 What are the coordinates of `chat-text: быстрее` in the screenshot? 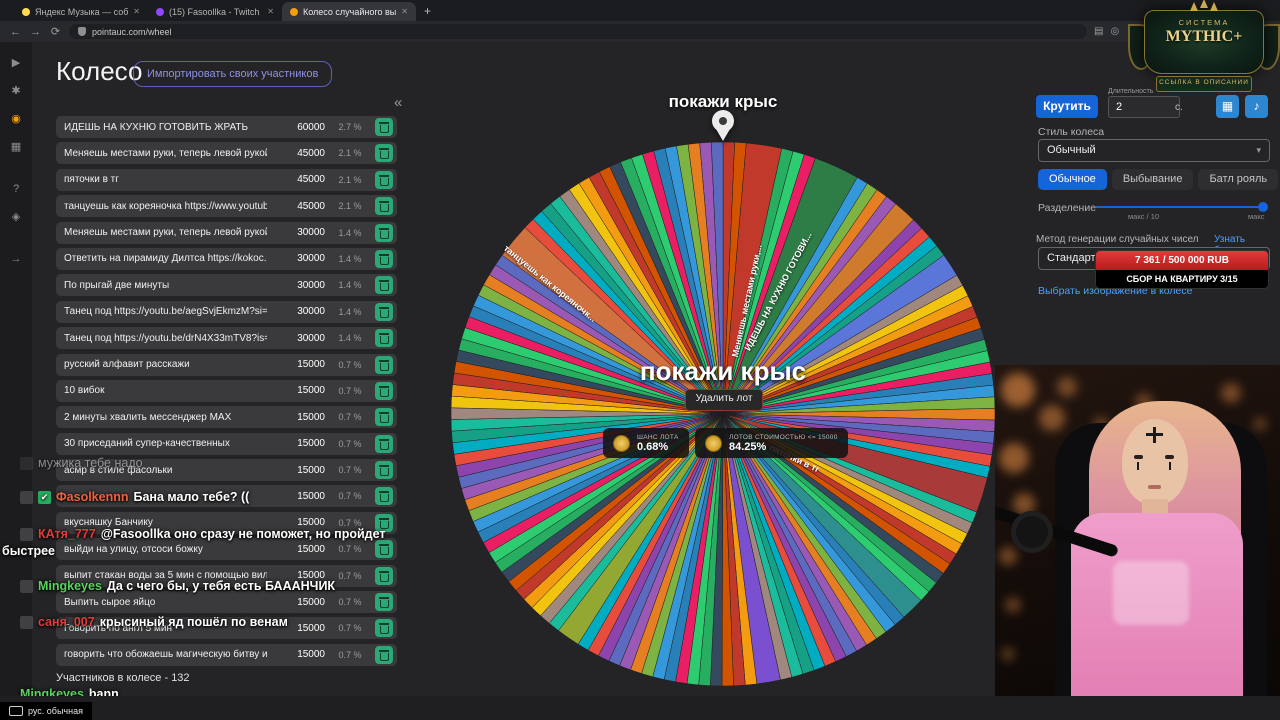 It's located at (29, 551).